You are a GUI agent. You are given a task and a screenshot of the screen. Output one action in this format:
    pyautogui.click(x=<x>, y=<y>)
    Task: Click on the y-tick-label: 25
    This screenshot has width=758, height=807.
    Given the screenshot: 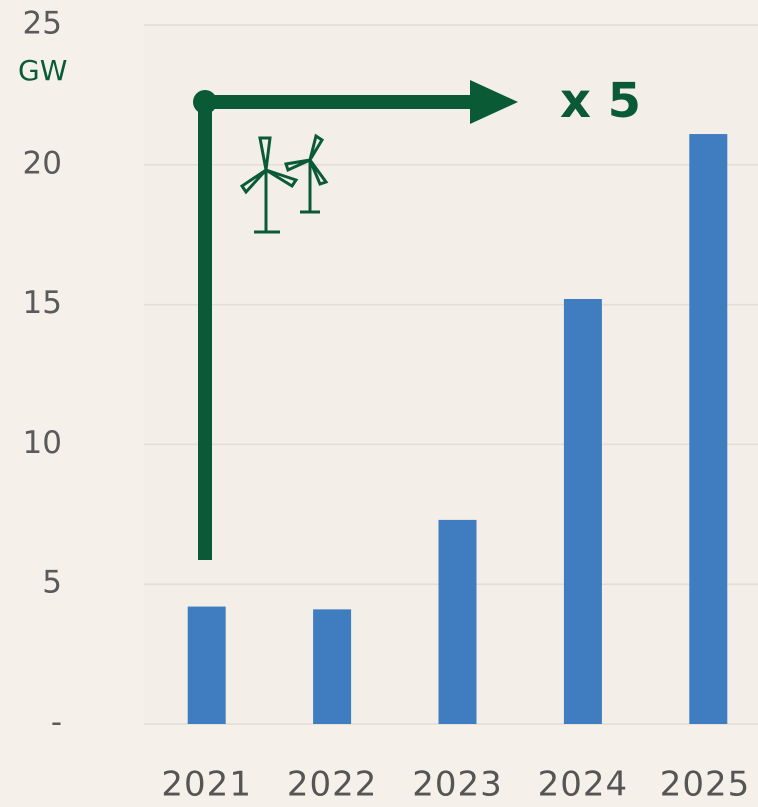 What is the action you would take?
    pyautogui.click(x=42, y=24)
    